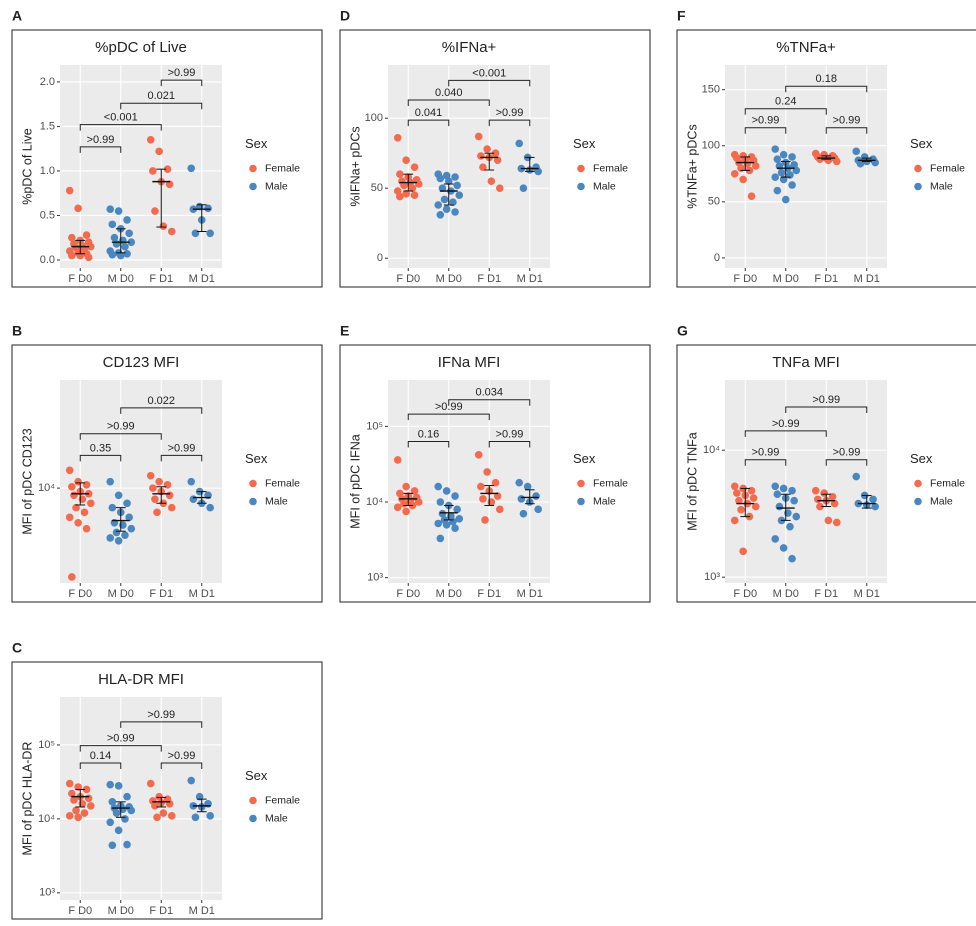 The width and height of the screenshot is (976, 926). What do you see at coordinates (345, 16) in the screenshot?
I see `panel-letter: D` at bounding box center [345, 16].